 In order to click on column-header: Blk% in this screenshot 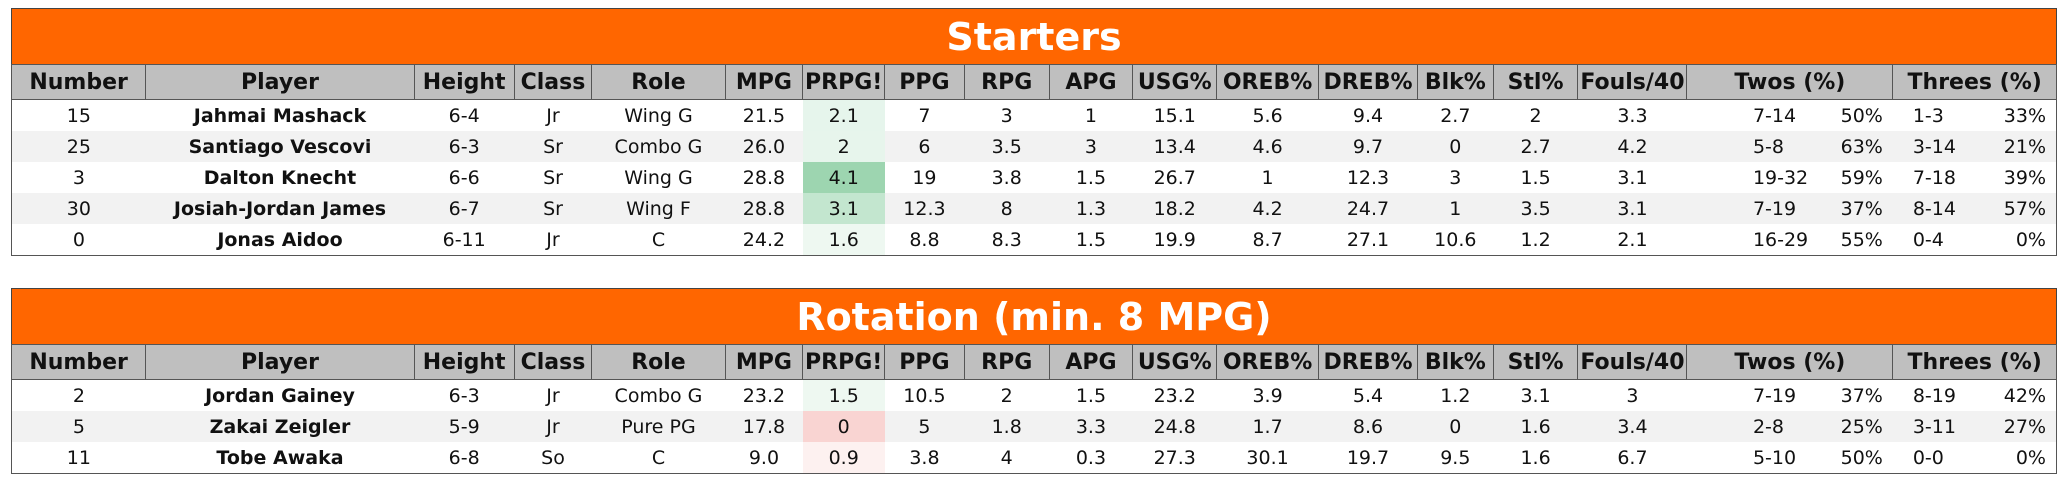, I will do `click(1455, 362)`.